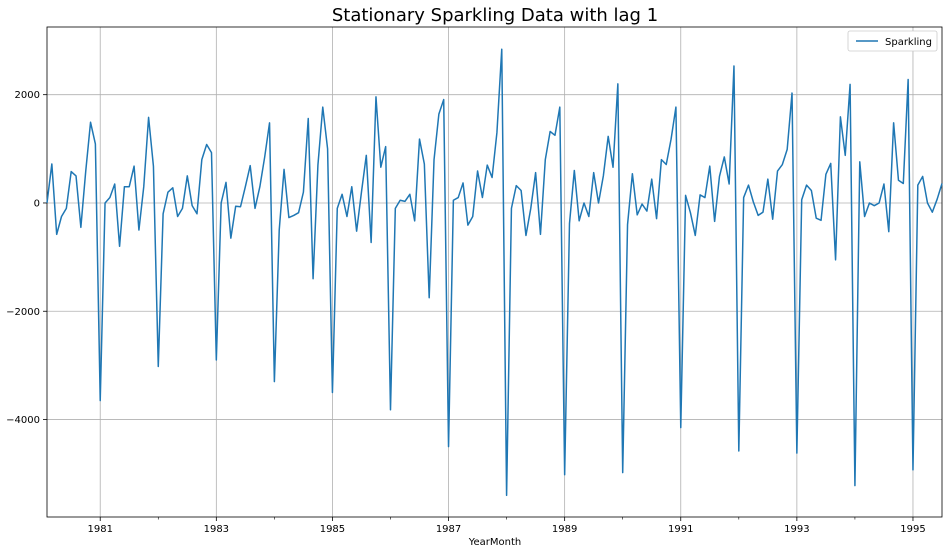  Describe the element at coordinates (564, 529) in the screenshot. I see `x-tick-label: 1989` at that location.